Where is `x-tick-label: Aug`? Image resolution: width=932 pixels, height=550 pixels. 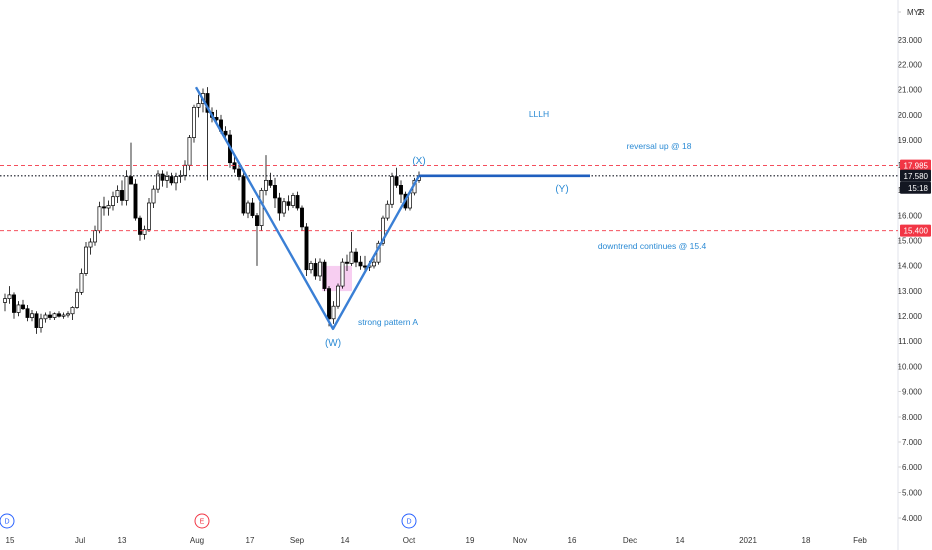 x-tick-label: Aug is located at coordinates (197, 540).